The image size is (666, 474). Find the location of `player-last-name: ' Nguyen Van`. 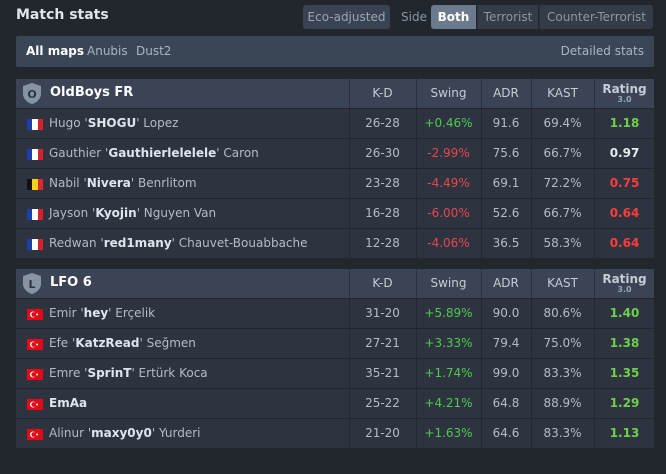

player-last-name: ' Nguyen Van is located at coordinates (176, 213).